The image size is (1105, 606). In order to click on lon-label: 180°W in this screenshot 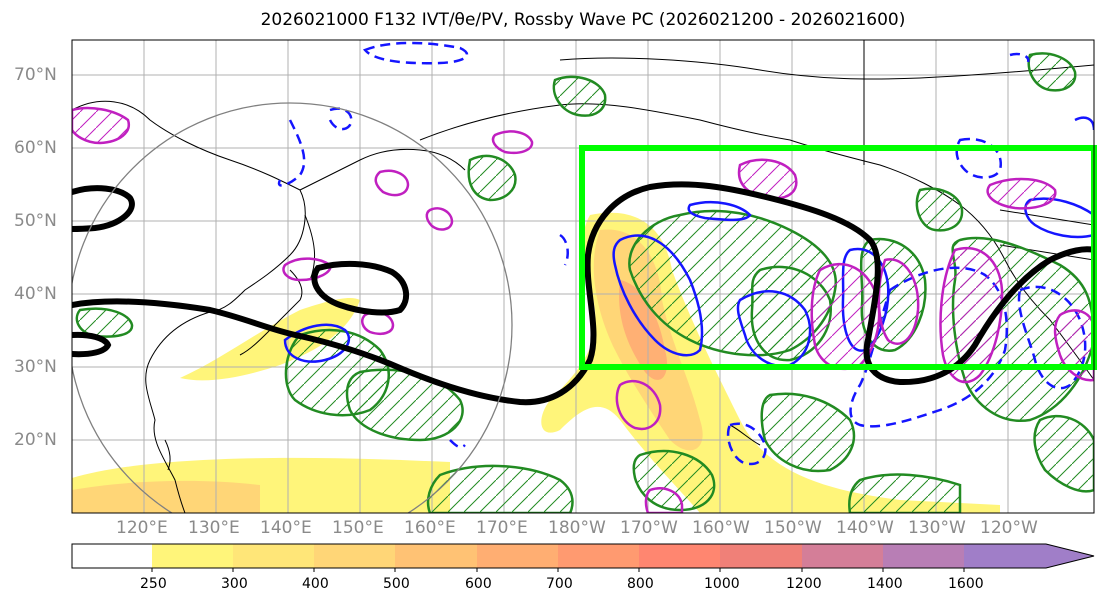, I will do `click(577, 528)`.